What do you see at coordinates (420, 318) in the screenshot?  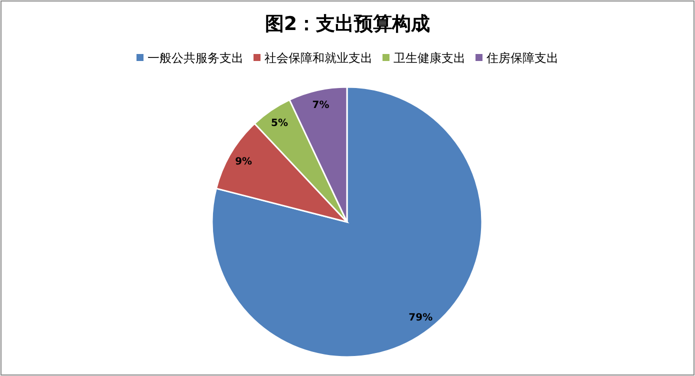 I see `data-label: 79%` at bounding box center [420, 318].